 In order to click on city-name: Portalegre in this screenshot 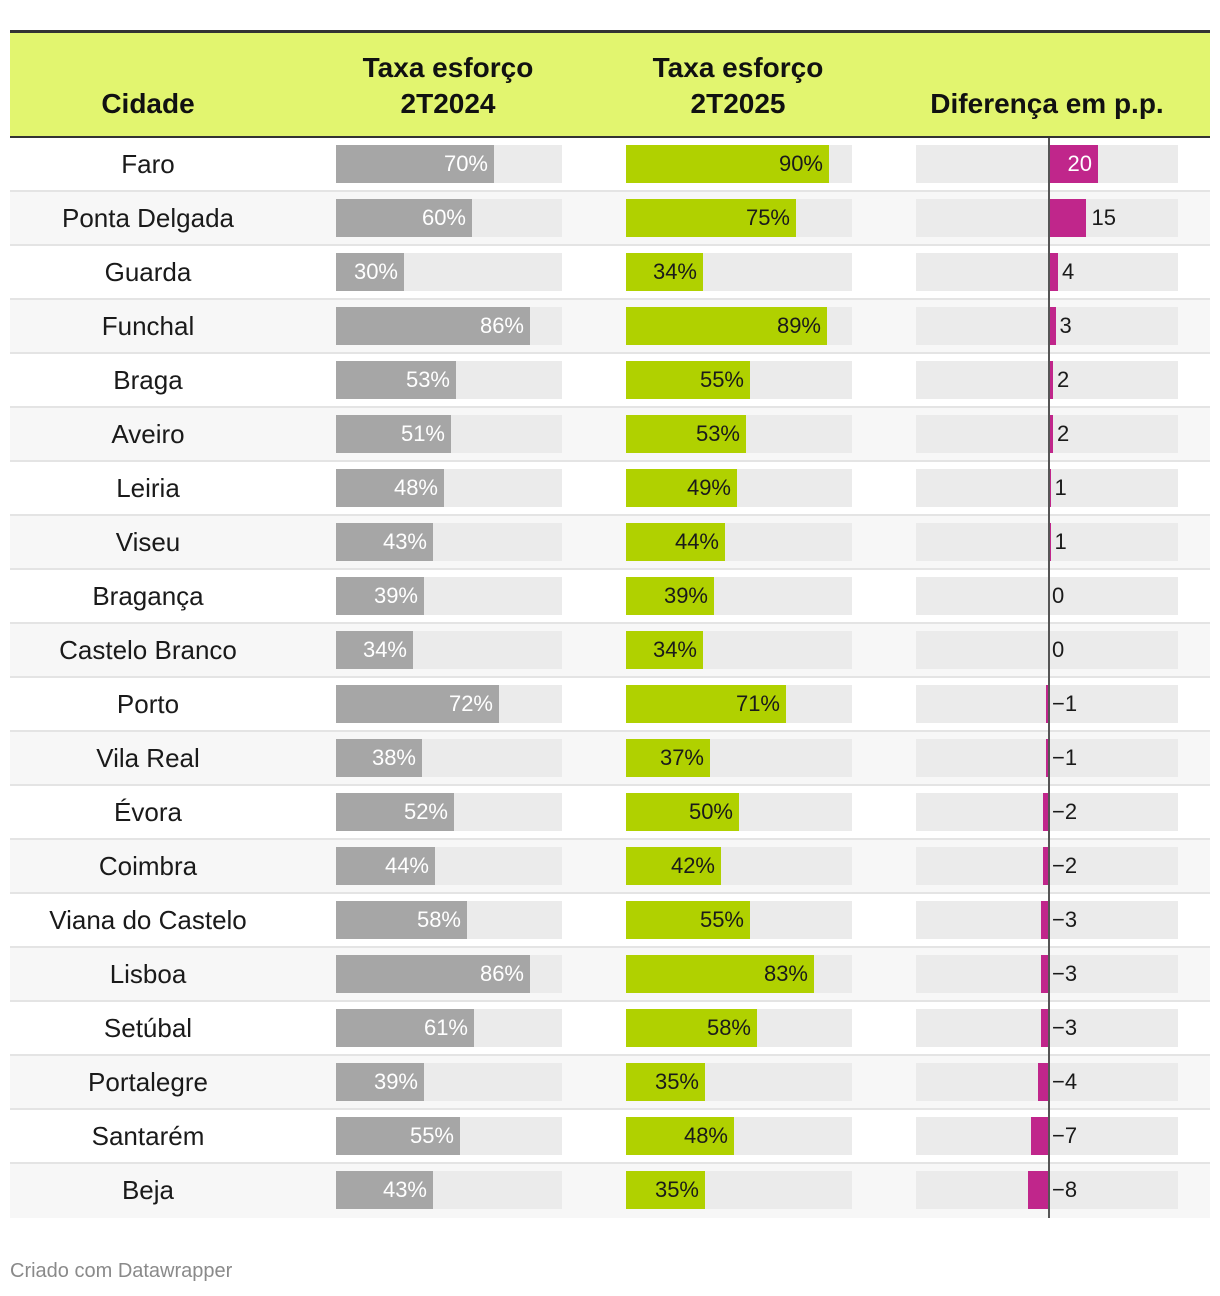, I will do `click(148, 1082)`.